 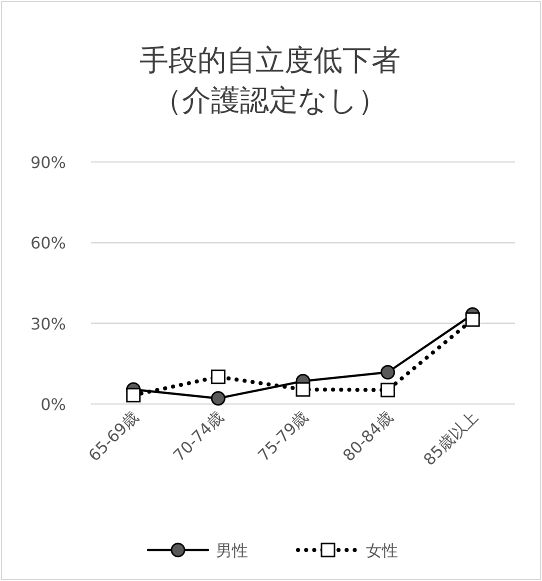 I want to click on y-tick-label: 0%, so click(x=53, y=404).